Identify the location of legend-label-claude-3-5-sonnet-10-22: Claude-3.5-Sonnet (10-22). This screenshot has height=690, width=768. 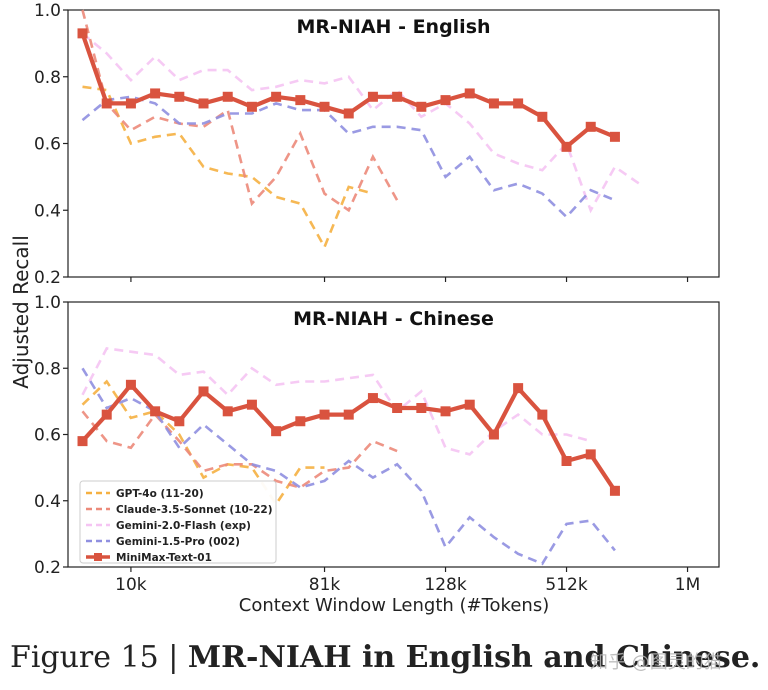
(194, 510).